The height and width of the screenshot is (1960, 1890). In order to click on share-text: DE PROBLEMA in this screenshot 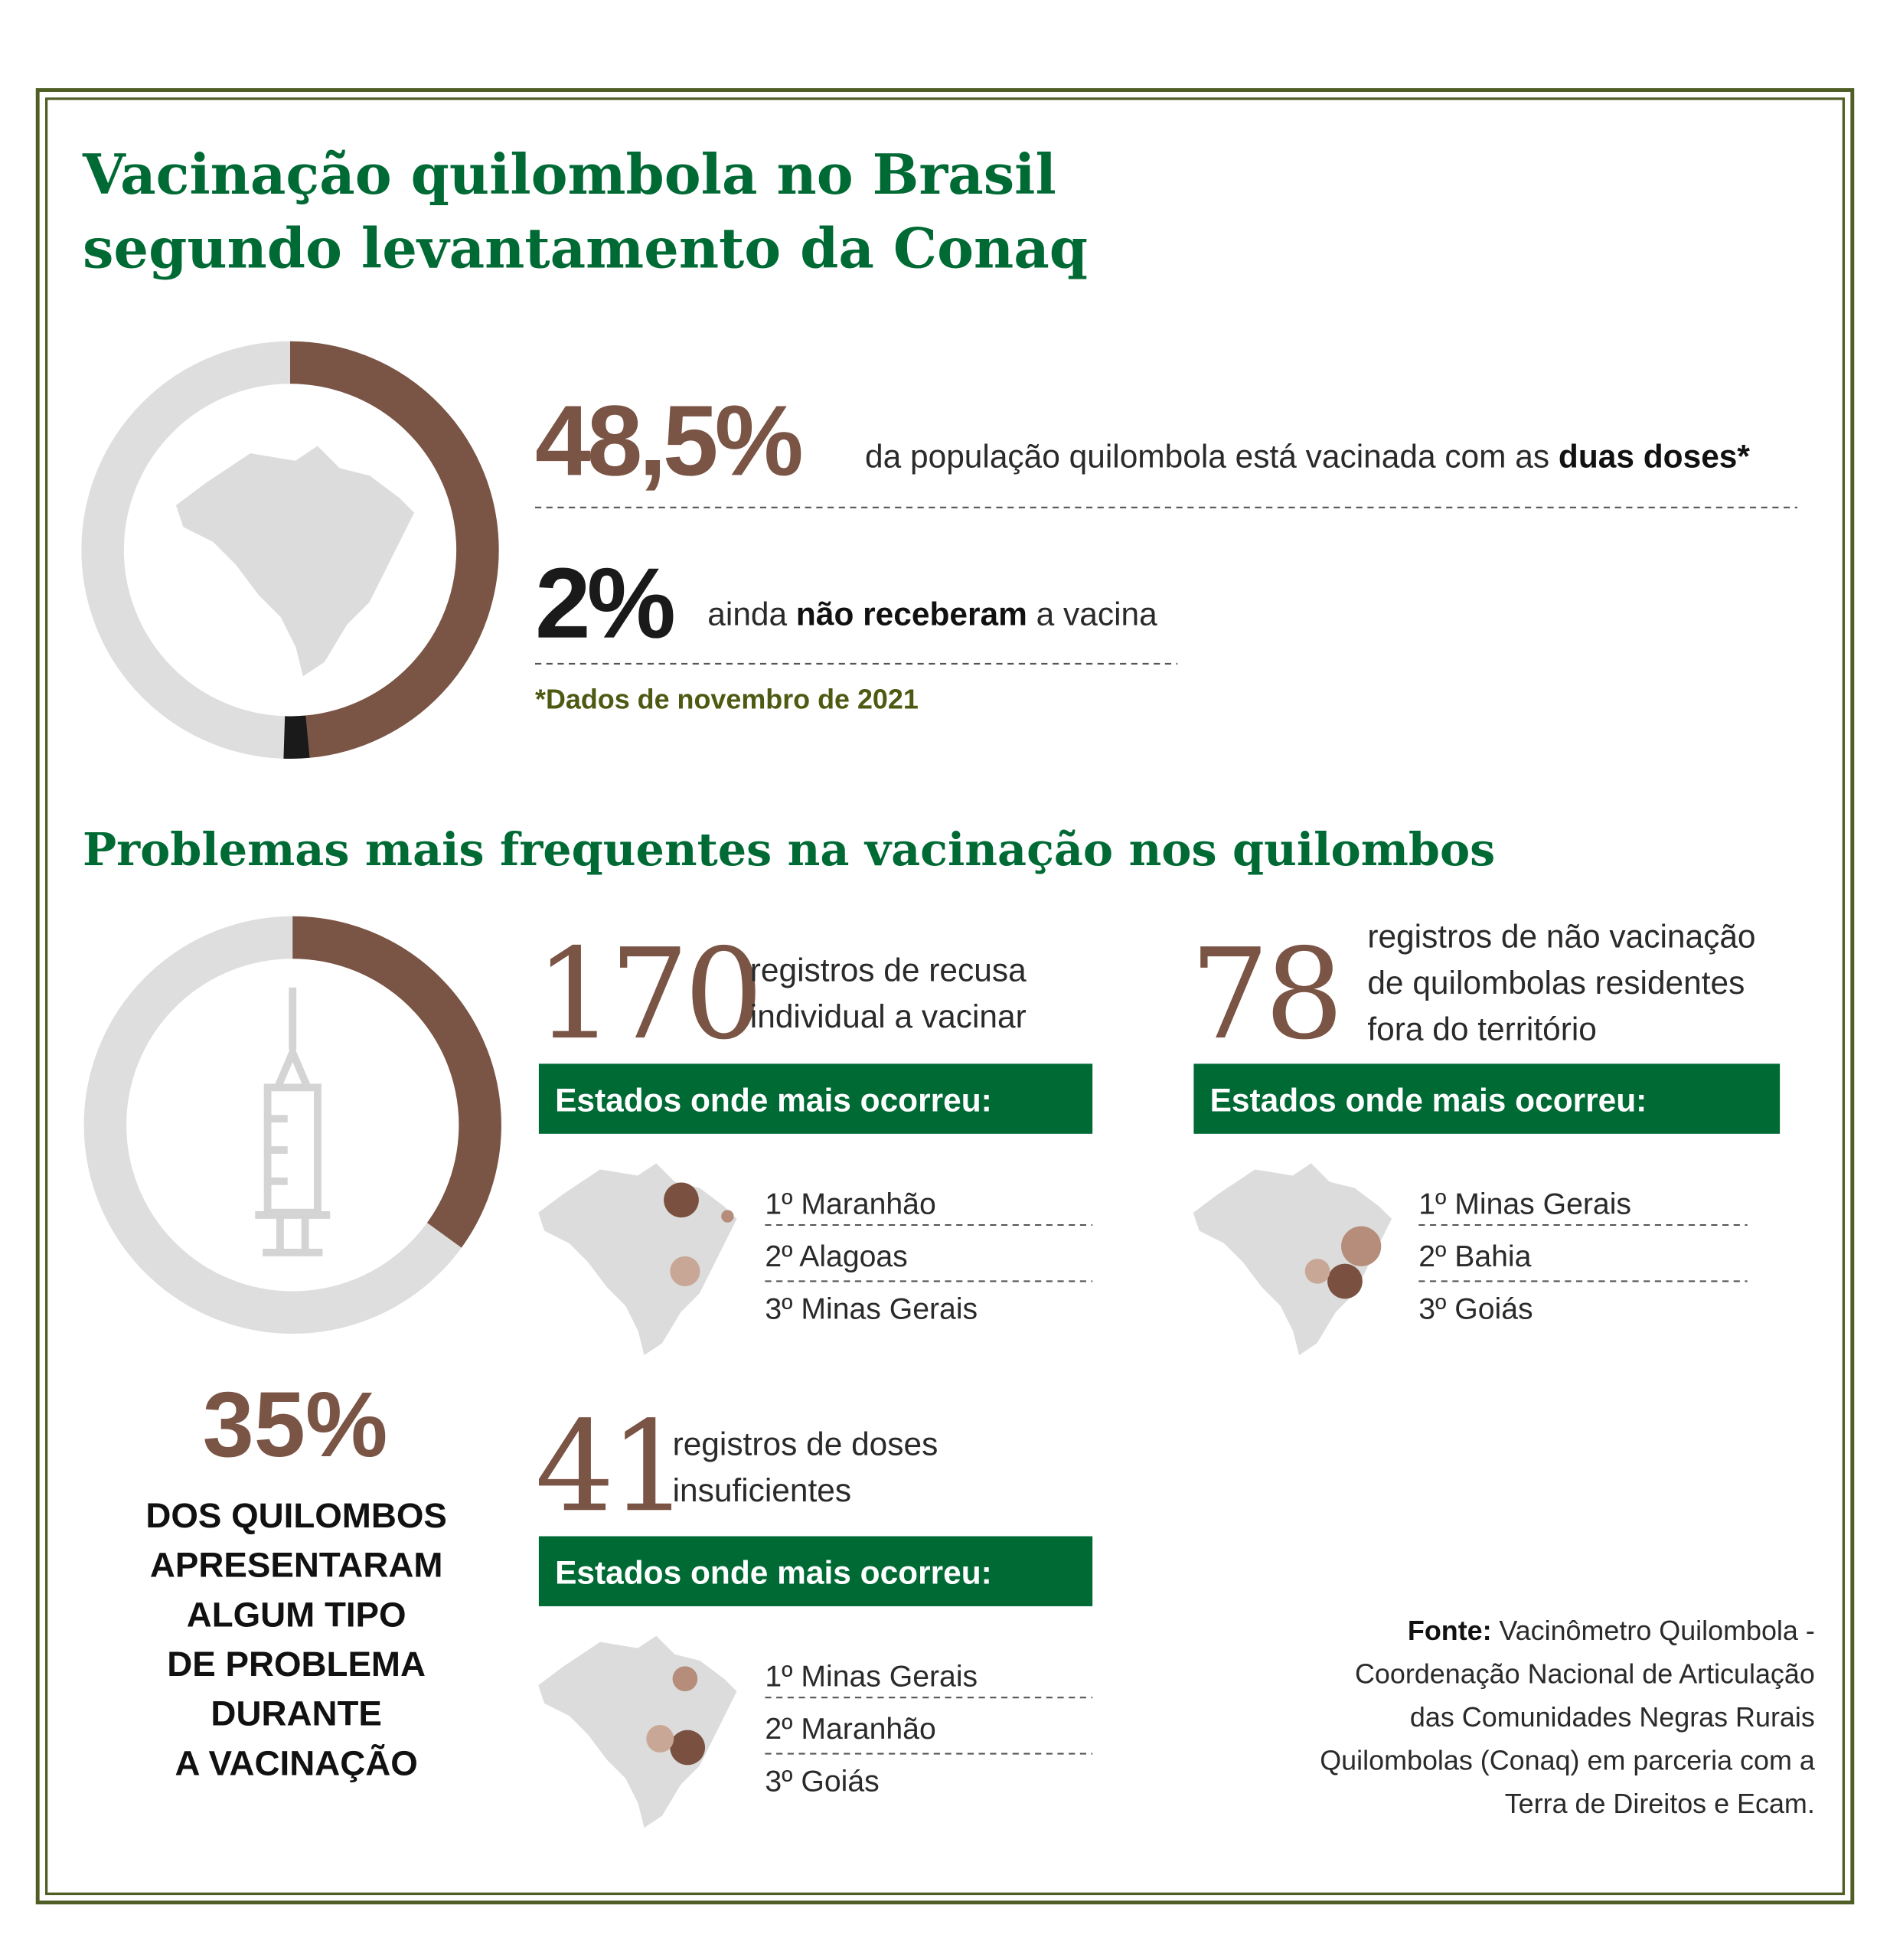, I will do `click(296, 1664)`.